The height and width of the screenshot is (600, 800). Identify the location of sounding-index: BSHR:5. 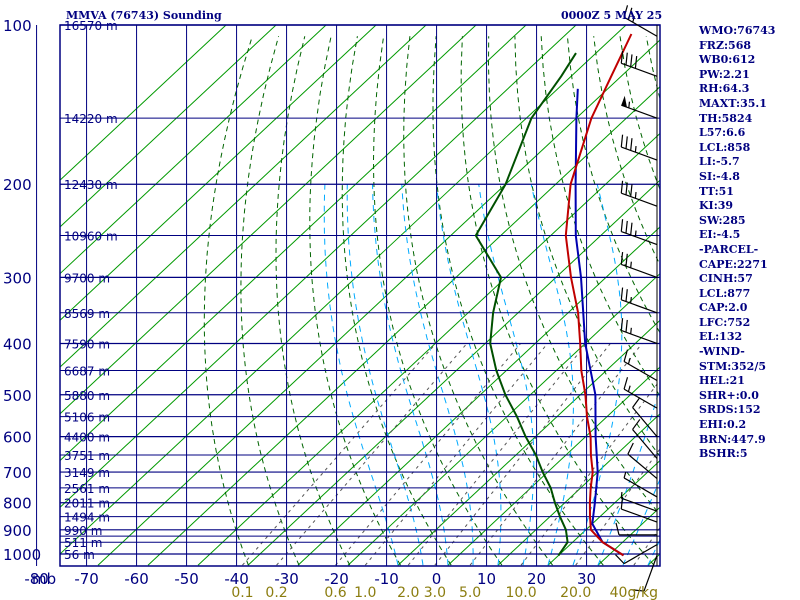
(723, 454).